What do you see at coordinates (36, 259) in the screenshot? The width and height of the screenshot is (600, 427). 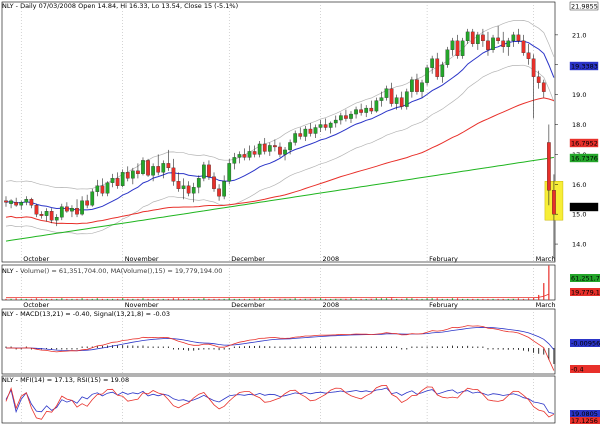 I see `price-month-label: October` at bounding box center [36, 259].